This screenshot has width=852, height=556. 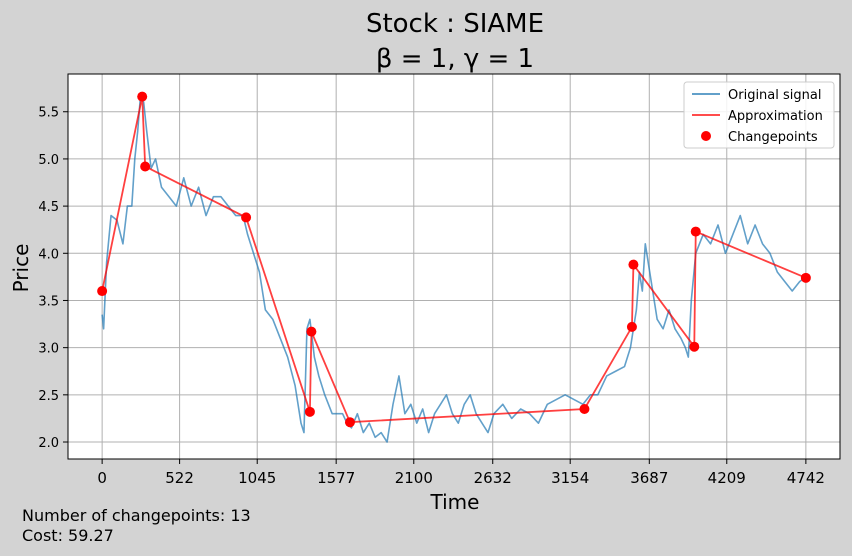 What do you see at coordinates (774, 95) in the screenshot?
I see `legend-signal-label: Original signal` at bounding box center [774, 95].